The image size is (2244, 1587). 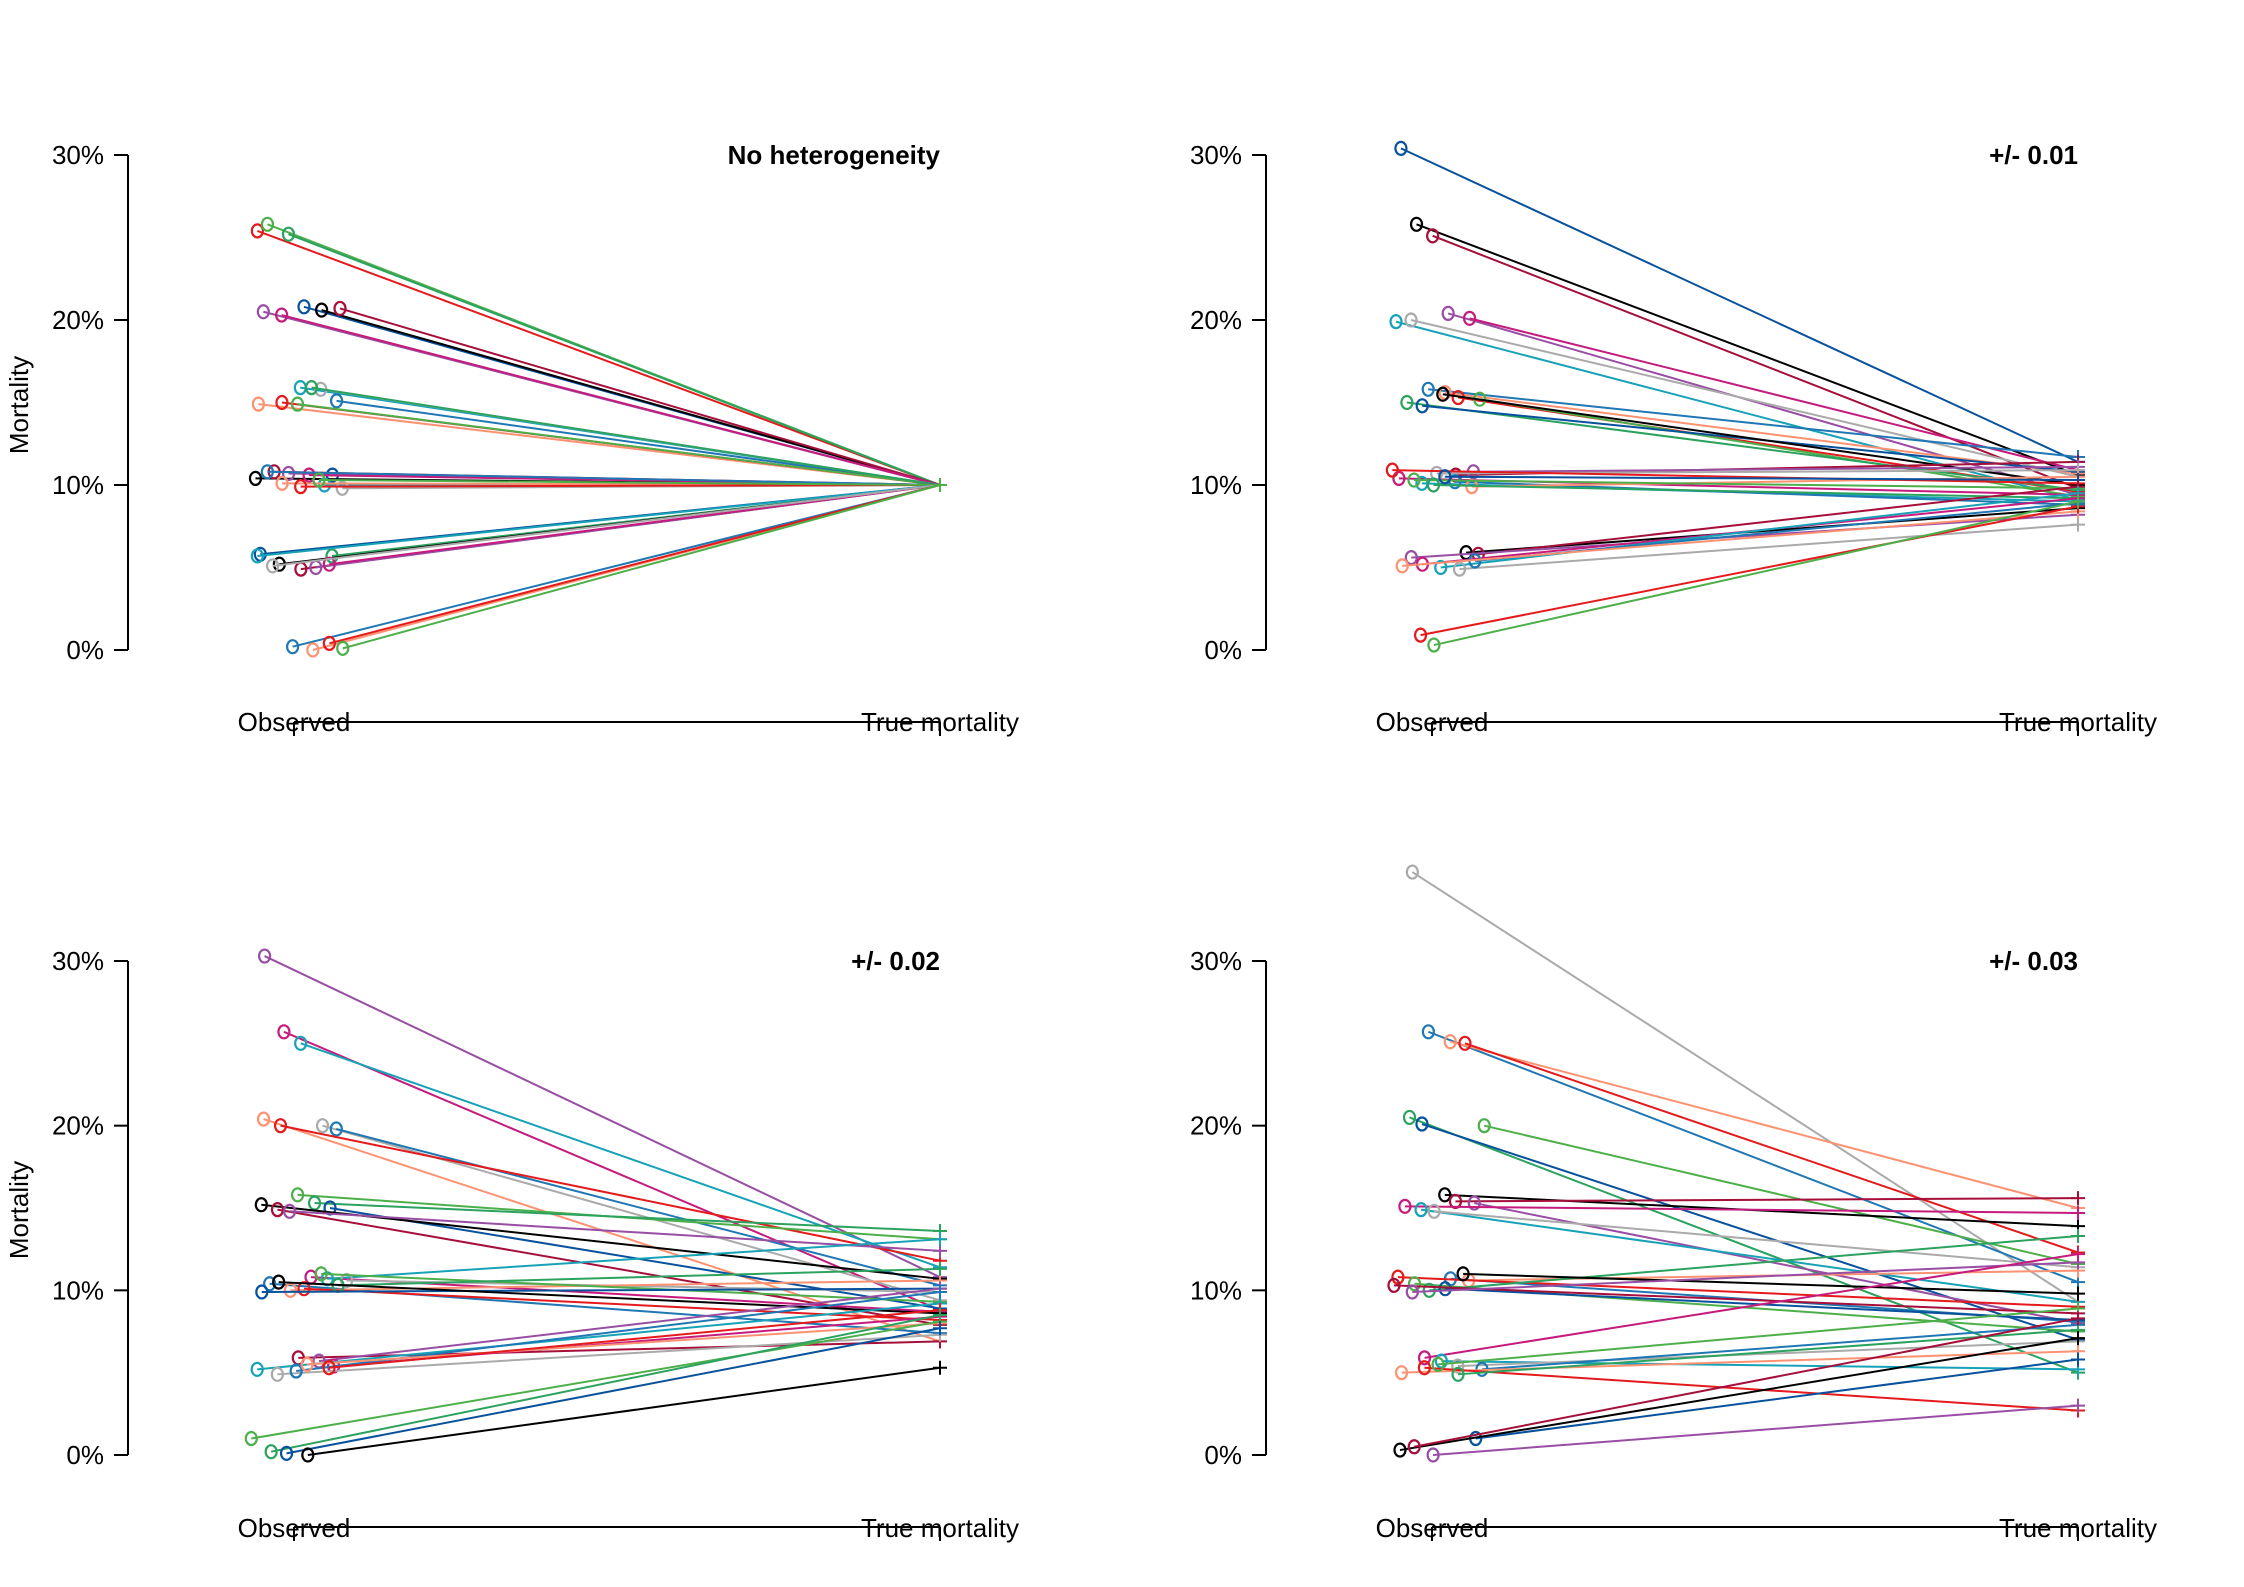 I want to click on y-tick-label: 20%, so click(x=1216, y=1126).